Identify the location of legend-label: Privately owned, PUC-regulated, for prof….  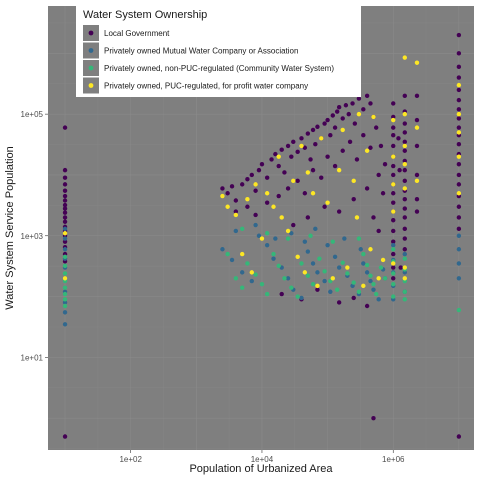
(206, 86).